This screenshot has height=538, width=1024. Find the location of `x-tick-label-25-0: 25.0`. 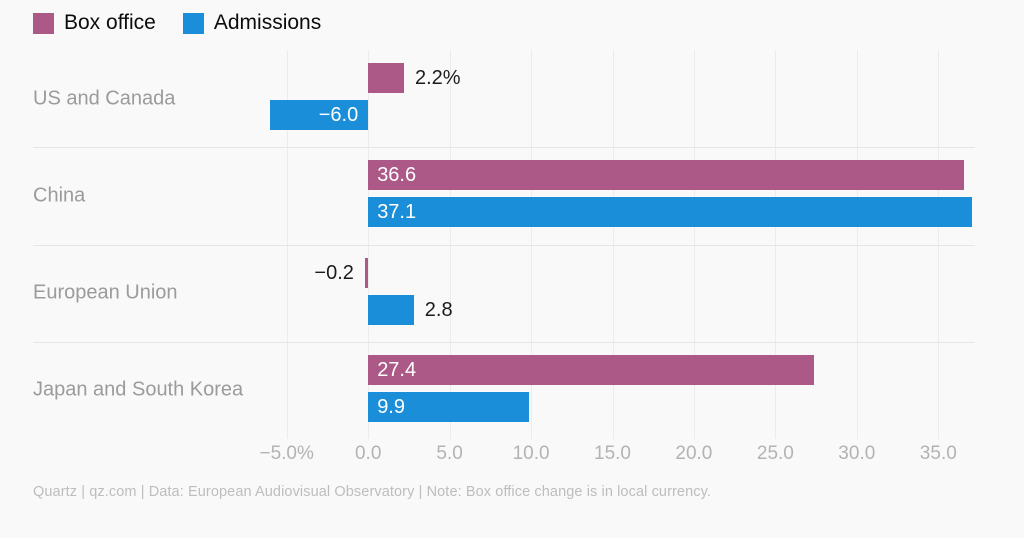

x-tick-label-25-0: 25.0 is located at coordinates (775, 453).